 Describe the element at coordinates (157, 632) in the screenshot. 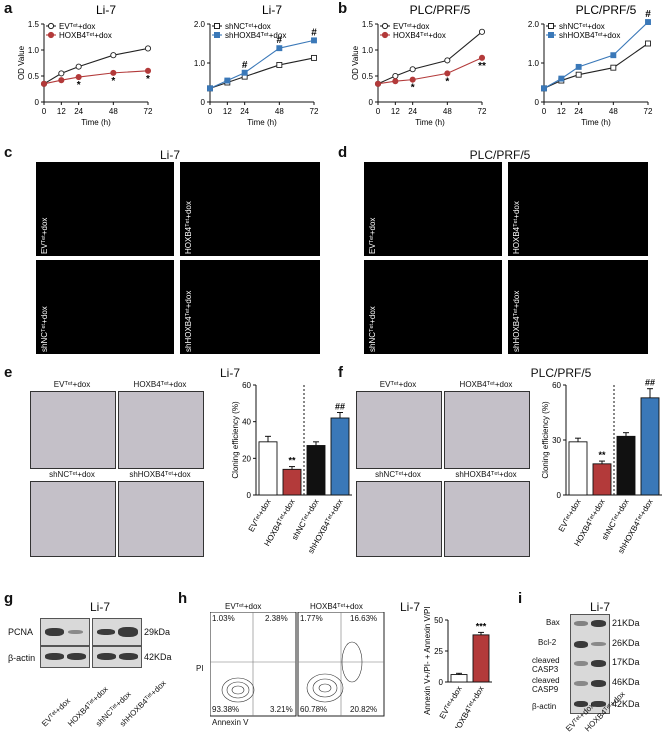

I see `blot-g-size-0: 29kDa` at that location.